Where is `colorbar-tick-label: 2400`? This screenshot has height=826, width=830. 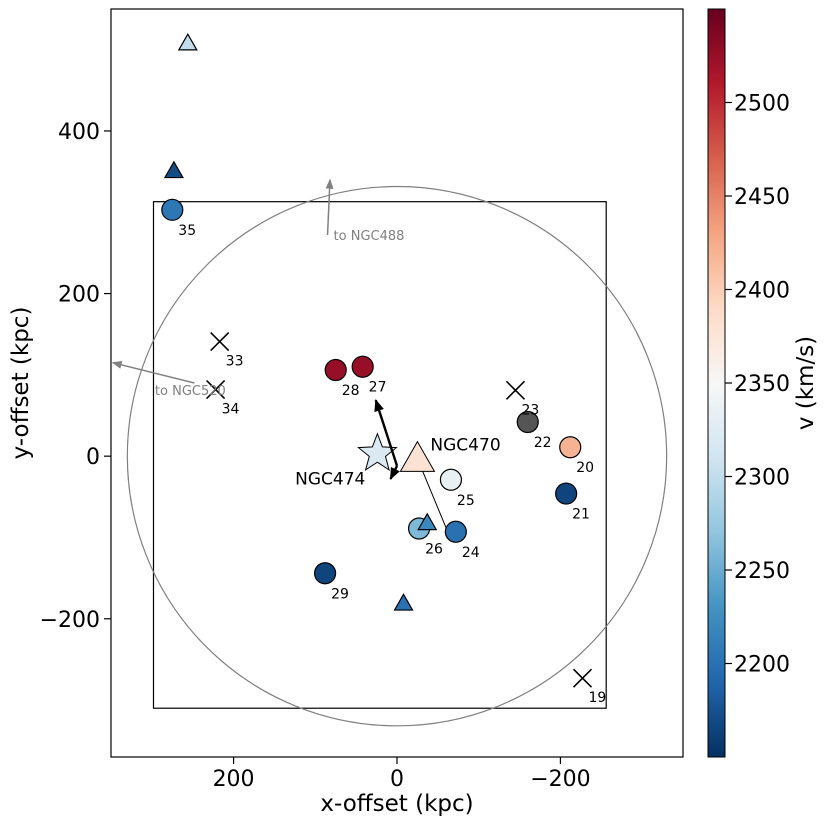
colorbar-tick-label: 2400 is located at coordinates (762, 291).